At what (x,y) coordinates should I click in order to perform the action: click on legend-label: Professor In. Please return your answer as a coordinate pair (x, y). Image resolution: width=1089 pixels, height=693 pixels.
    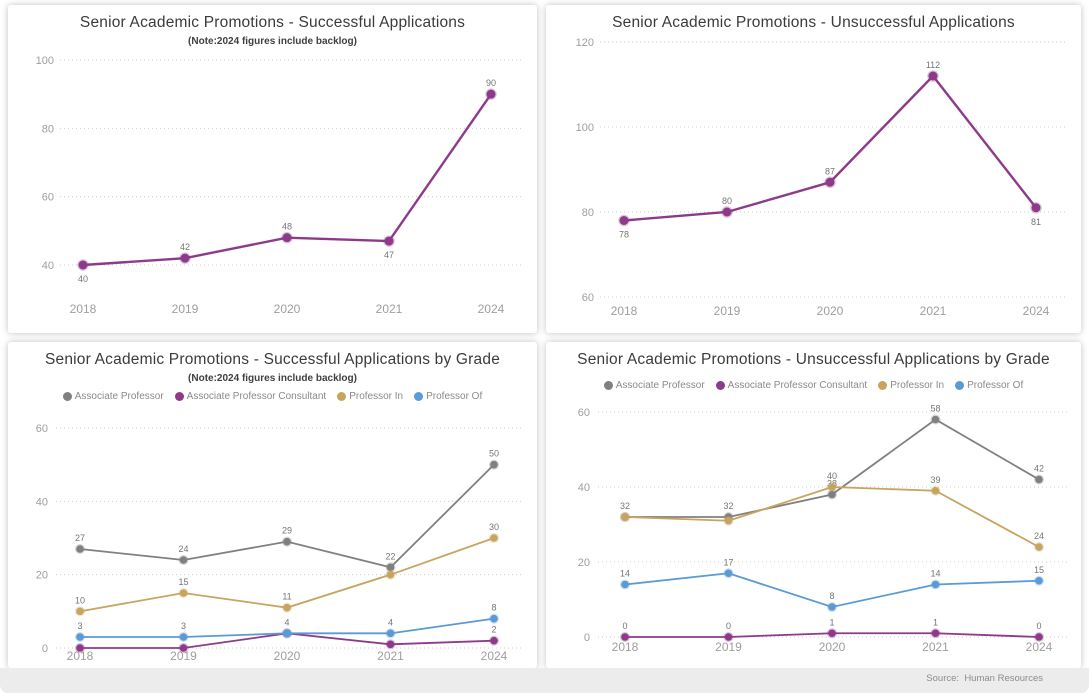
    Looking at the image, I should click on (376, 396).